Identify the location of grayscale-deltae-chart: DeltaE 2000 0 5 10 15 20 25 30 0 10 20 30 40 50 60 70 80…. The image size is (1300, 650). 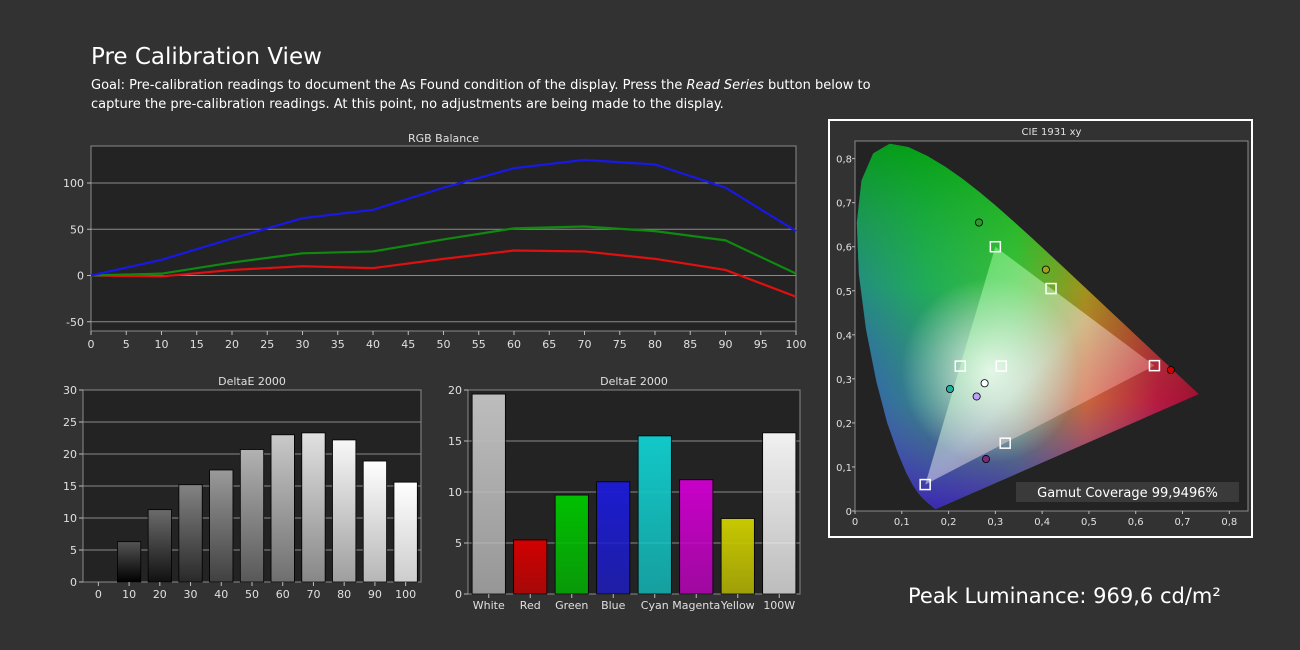
(242, 488).